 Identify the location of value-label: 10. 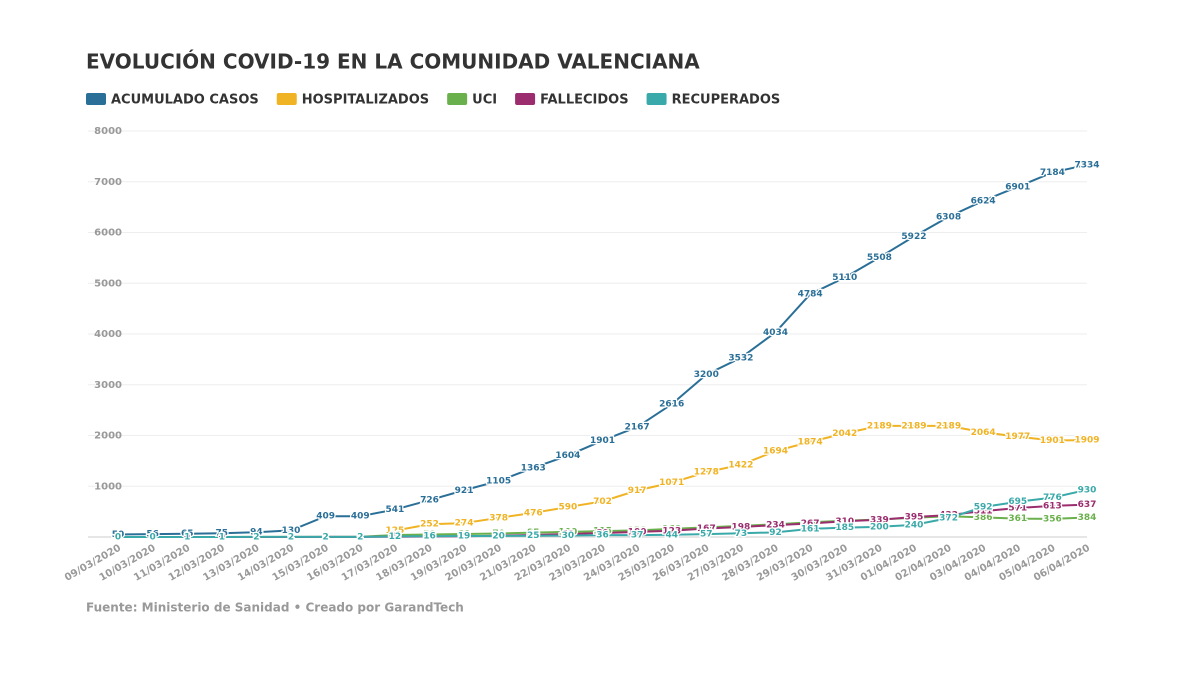
(429, 537).